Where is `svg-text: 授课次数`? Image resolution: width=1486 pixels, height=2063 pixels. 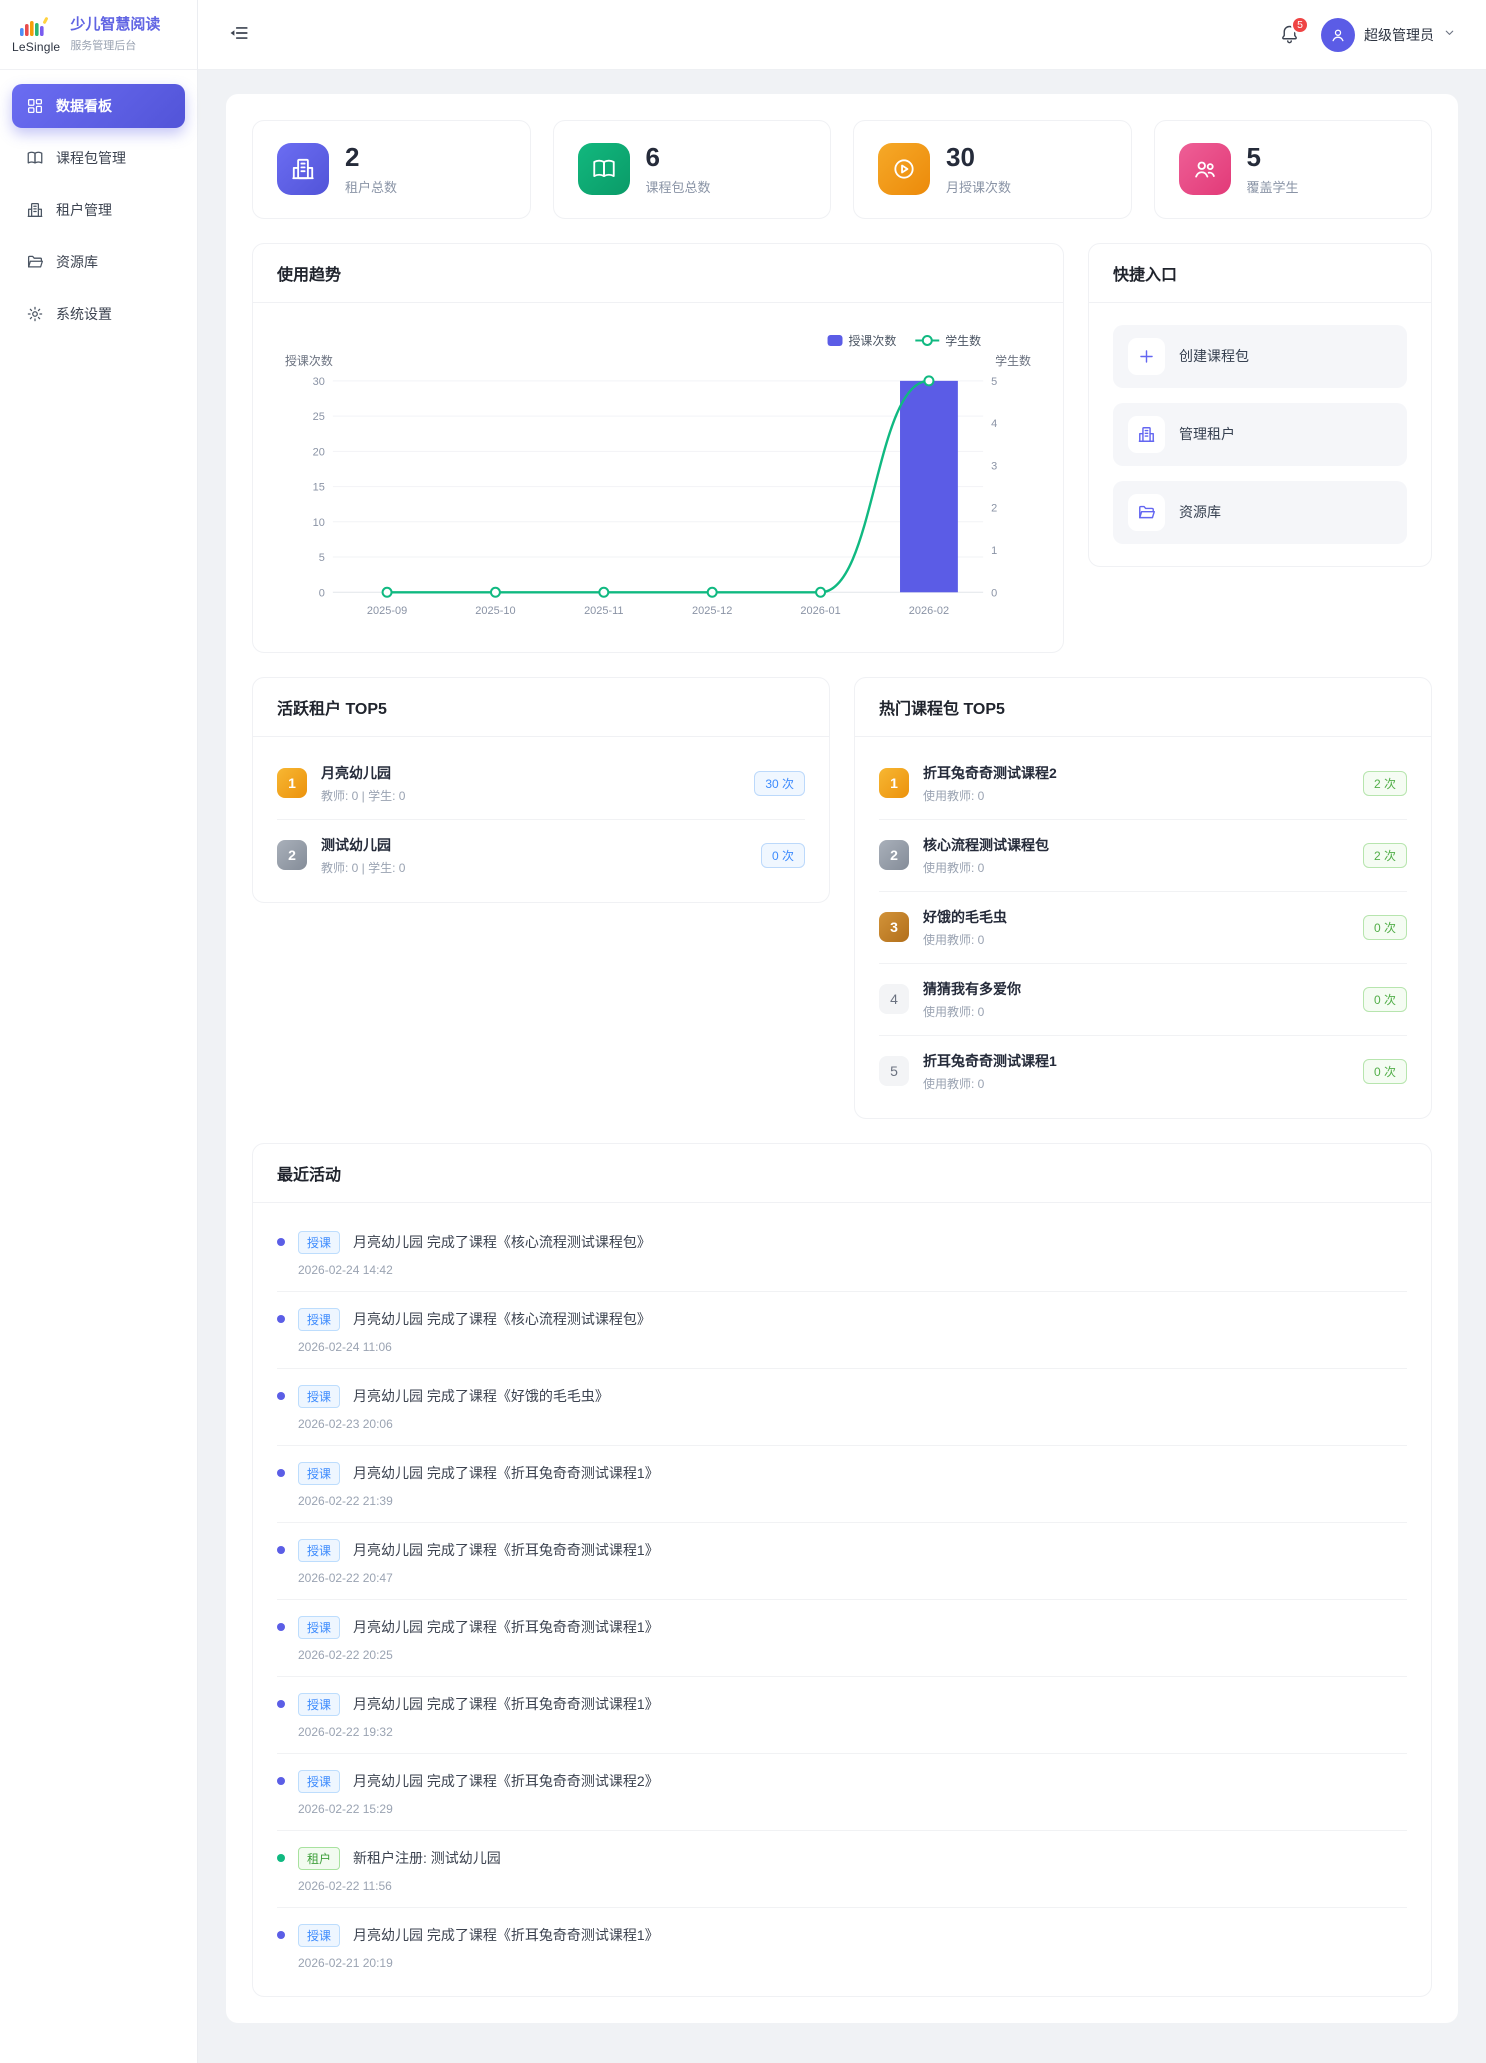 svg-text: 授课次数 is located at coordinates (872, 340).